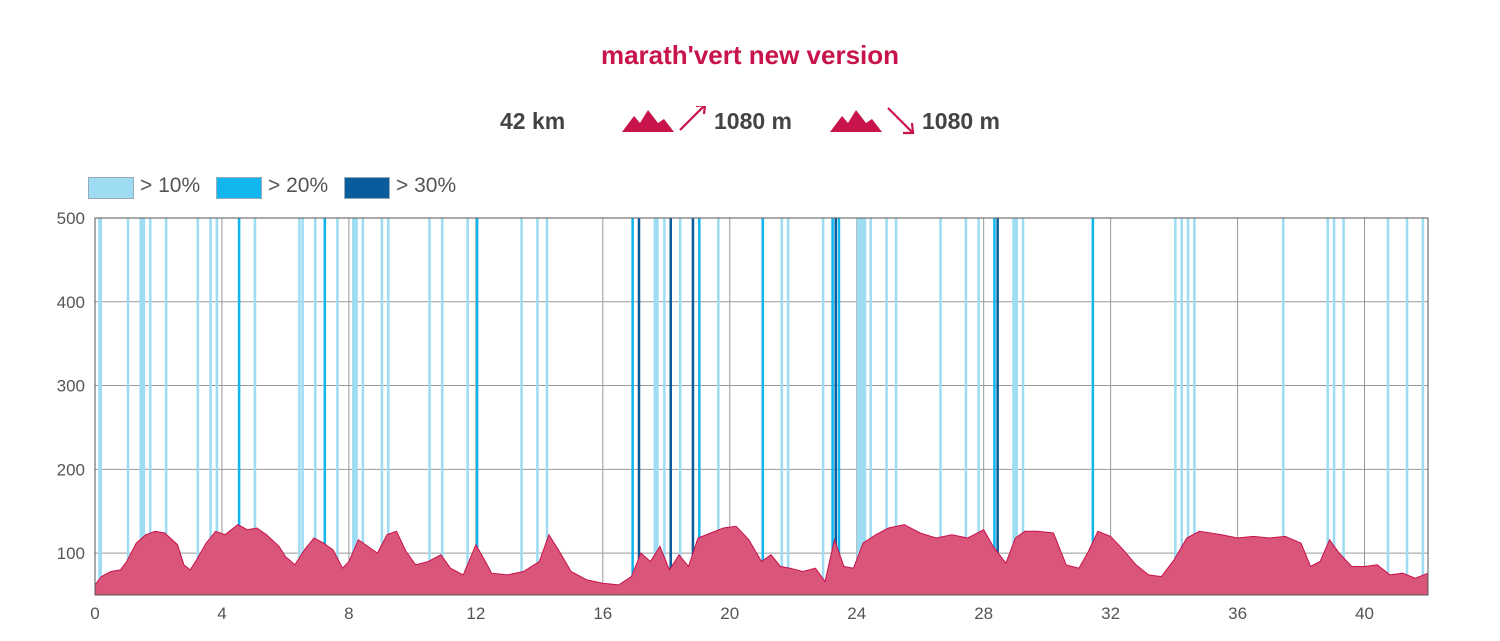  I want to click on distance-value: 42 km, so click(533, 121).